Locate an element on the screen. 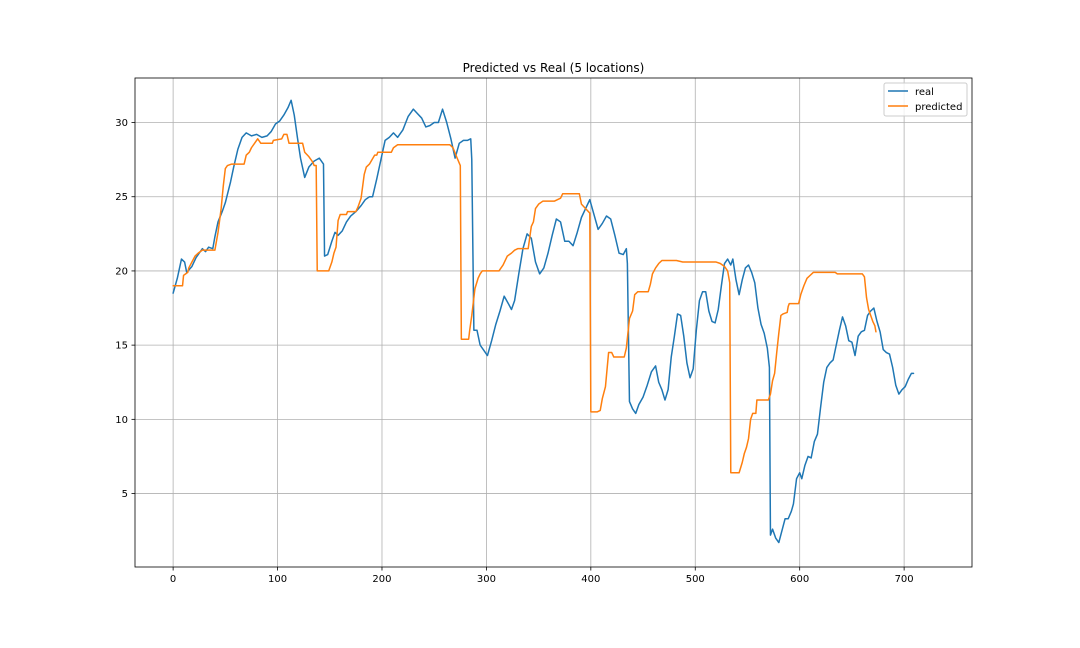 This screenshot has height=648, width=1080. x-tick-label: 0 is located at coordinates (173, 579).